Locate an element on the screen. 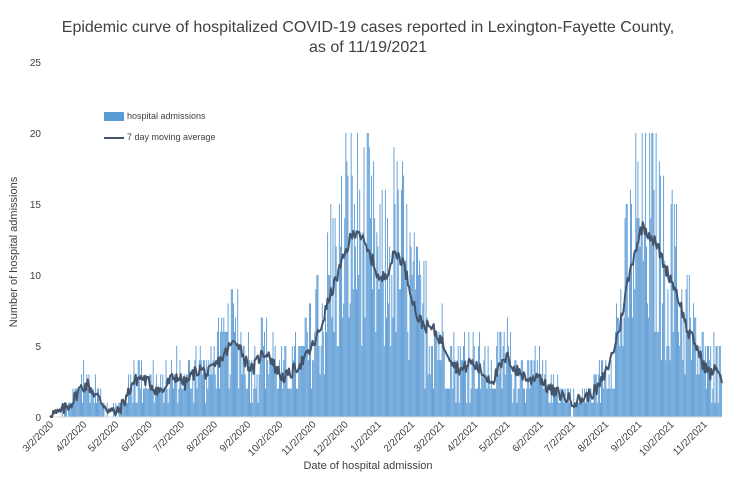 The height and width of the screenshot is (479, 736). y-tick-label: 15 is located at coordinates (36, 205).